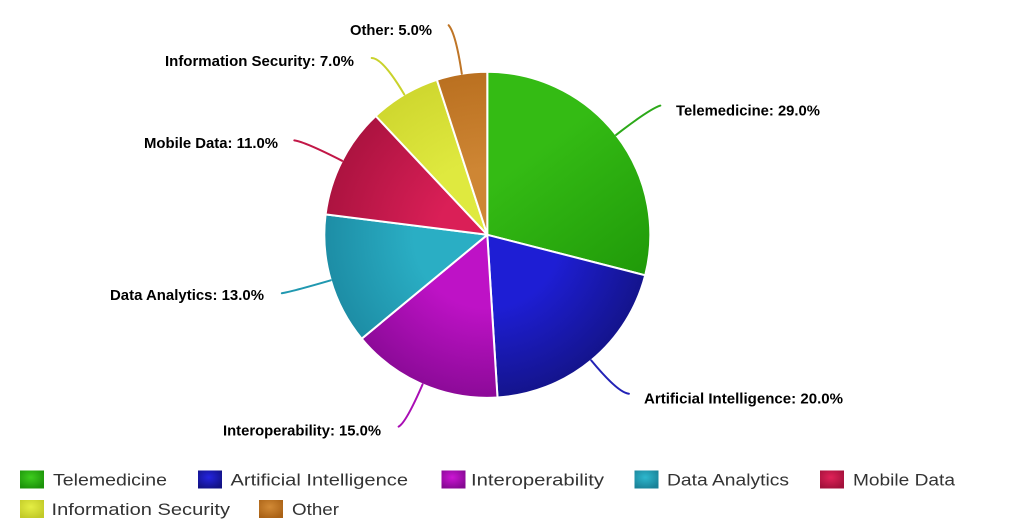 The height and width of the screenshot is (531, 1013). I want to click on svg-text: Other, so click(315, 509).